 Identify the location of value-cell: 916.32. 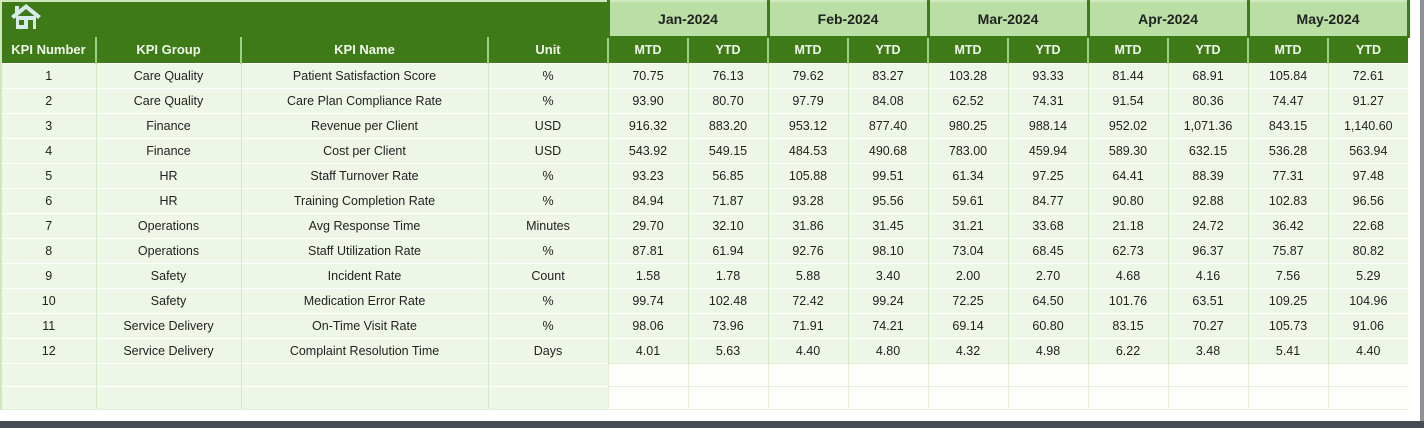
(647, 125).